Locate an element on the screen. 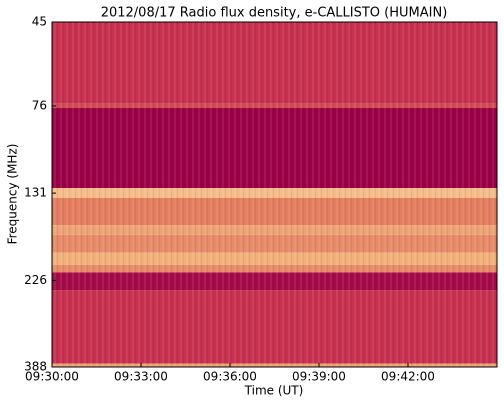 The width and height of the screenshot is (504, 404). x-tick-label: 09:39:00 is located at coordinates (319, 377).